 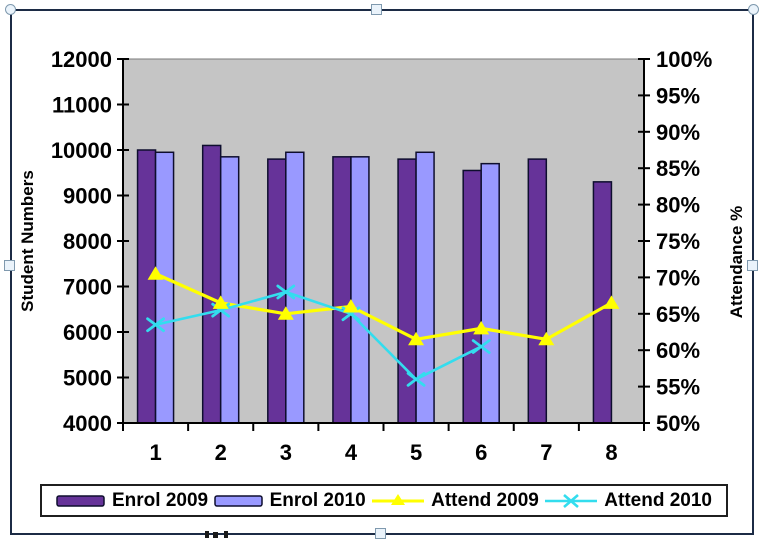 What do you see at coordinates (81, 150) in the screenshot?
I see `y-left-tick-label: 10000` at bounding box center [81, 150].